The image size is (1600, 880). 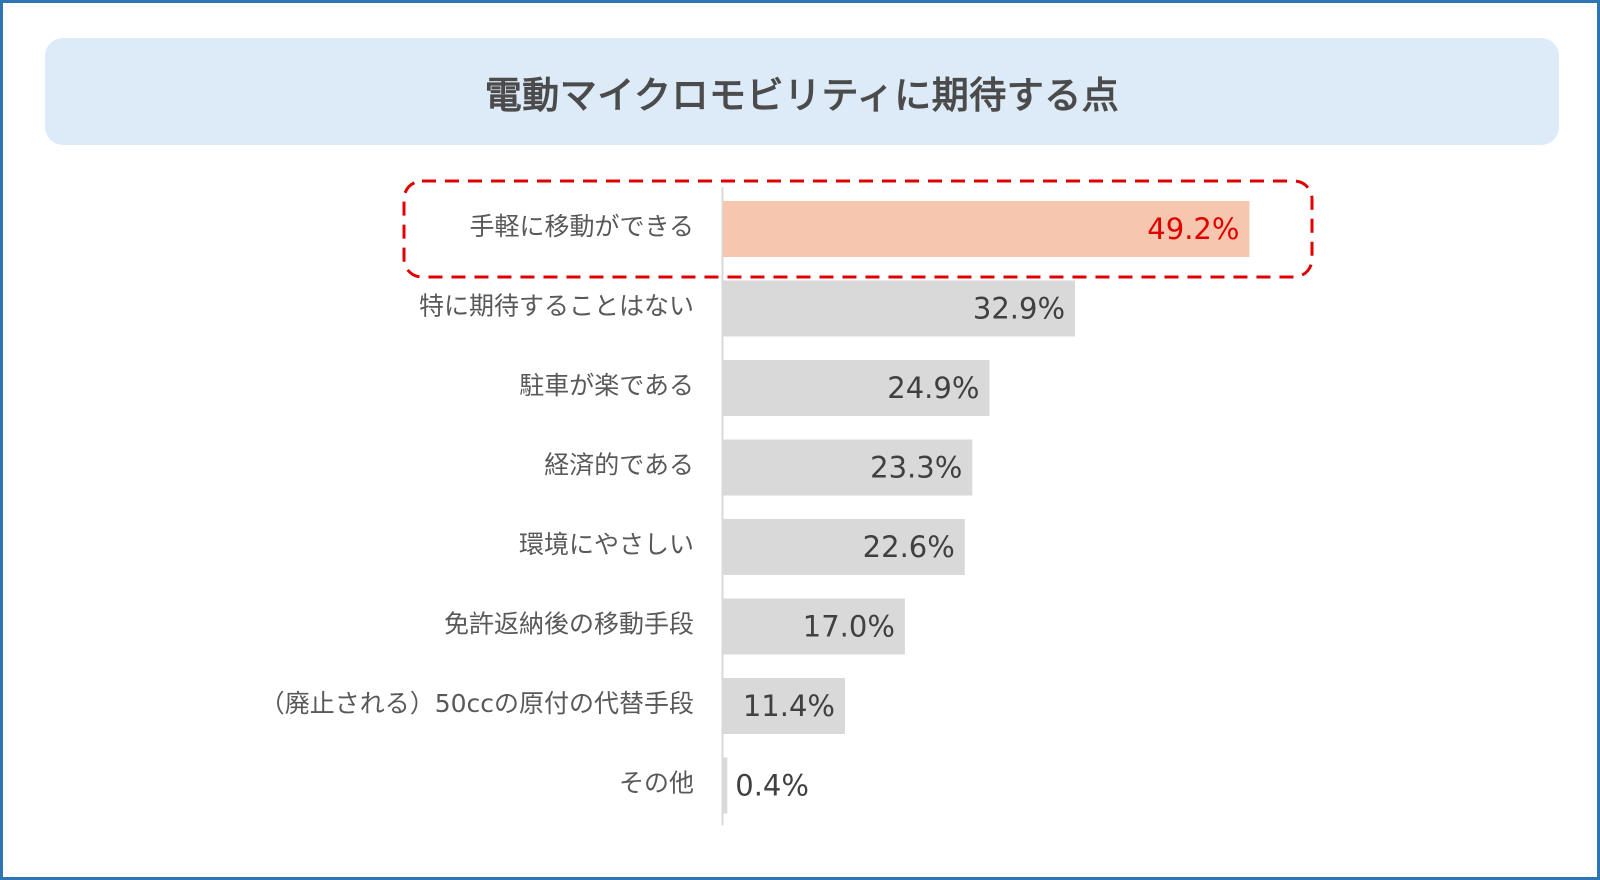 What do you see at coordinates (802, 95) in the screenshot?
I see `chart-title: 電動マイクロモビリティに期待する点` at bounding box center [802, 95].